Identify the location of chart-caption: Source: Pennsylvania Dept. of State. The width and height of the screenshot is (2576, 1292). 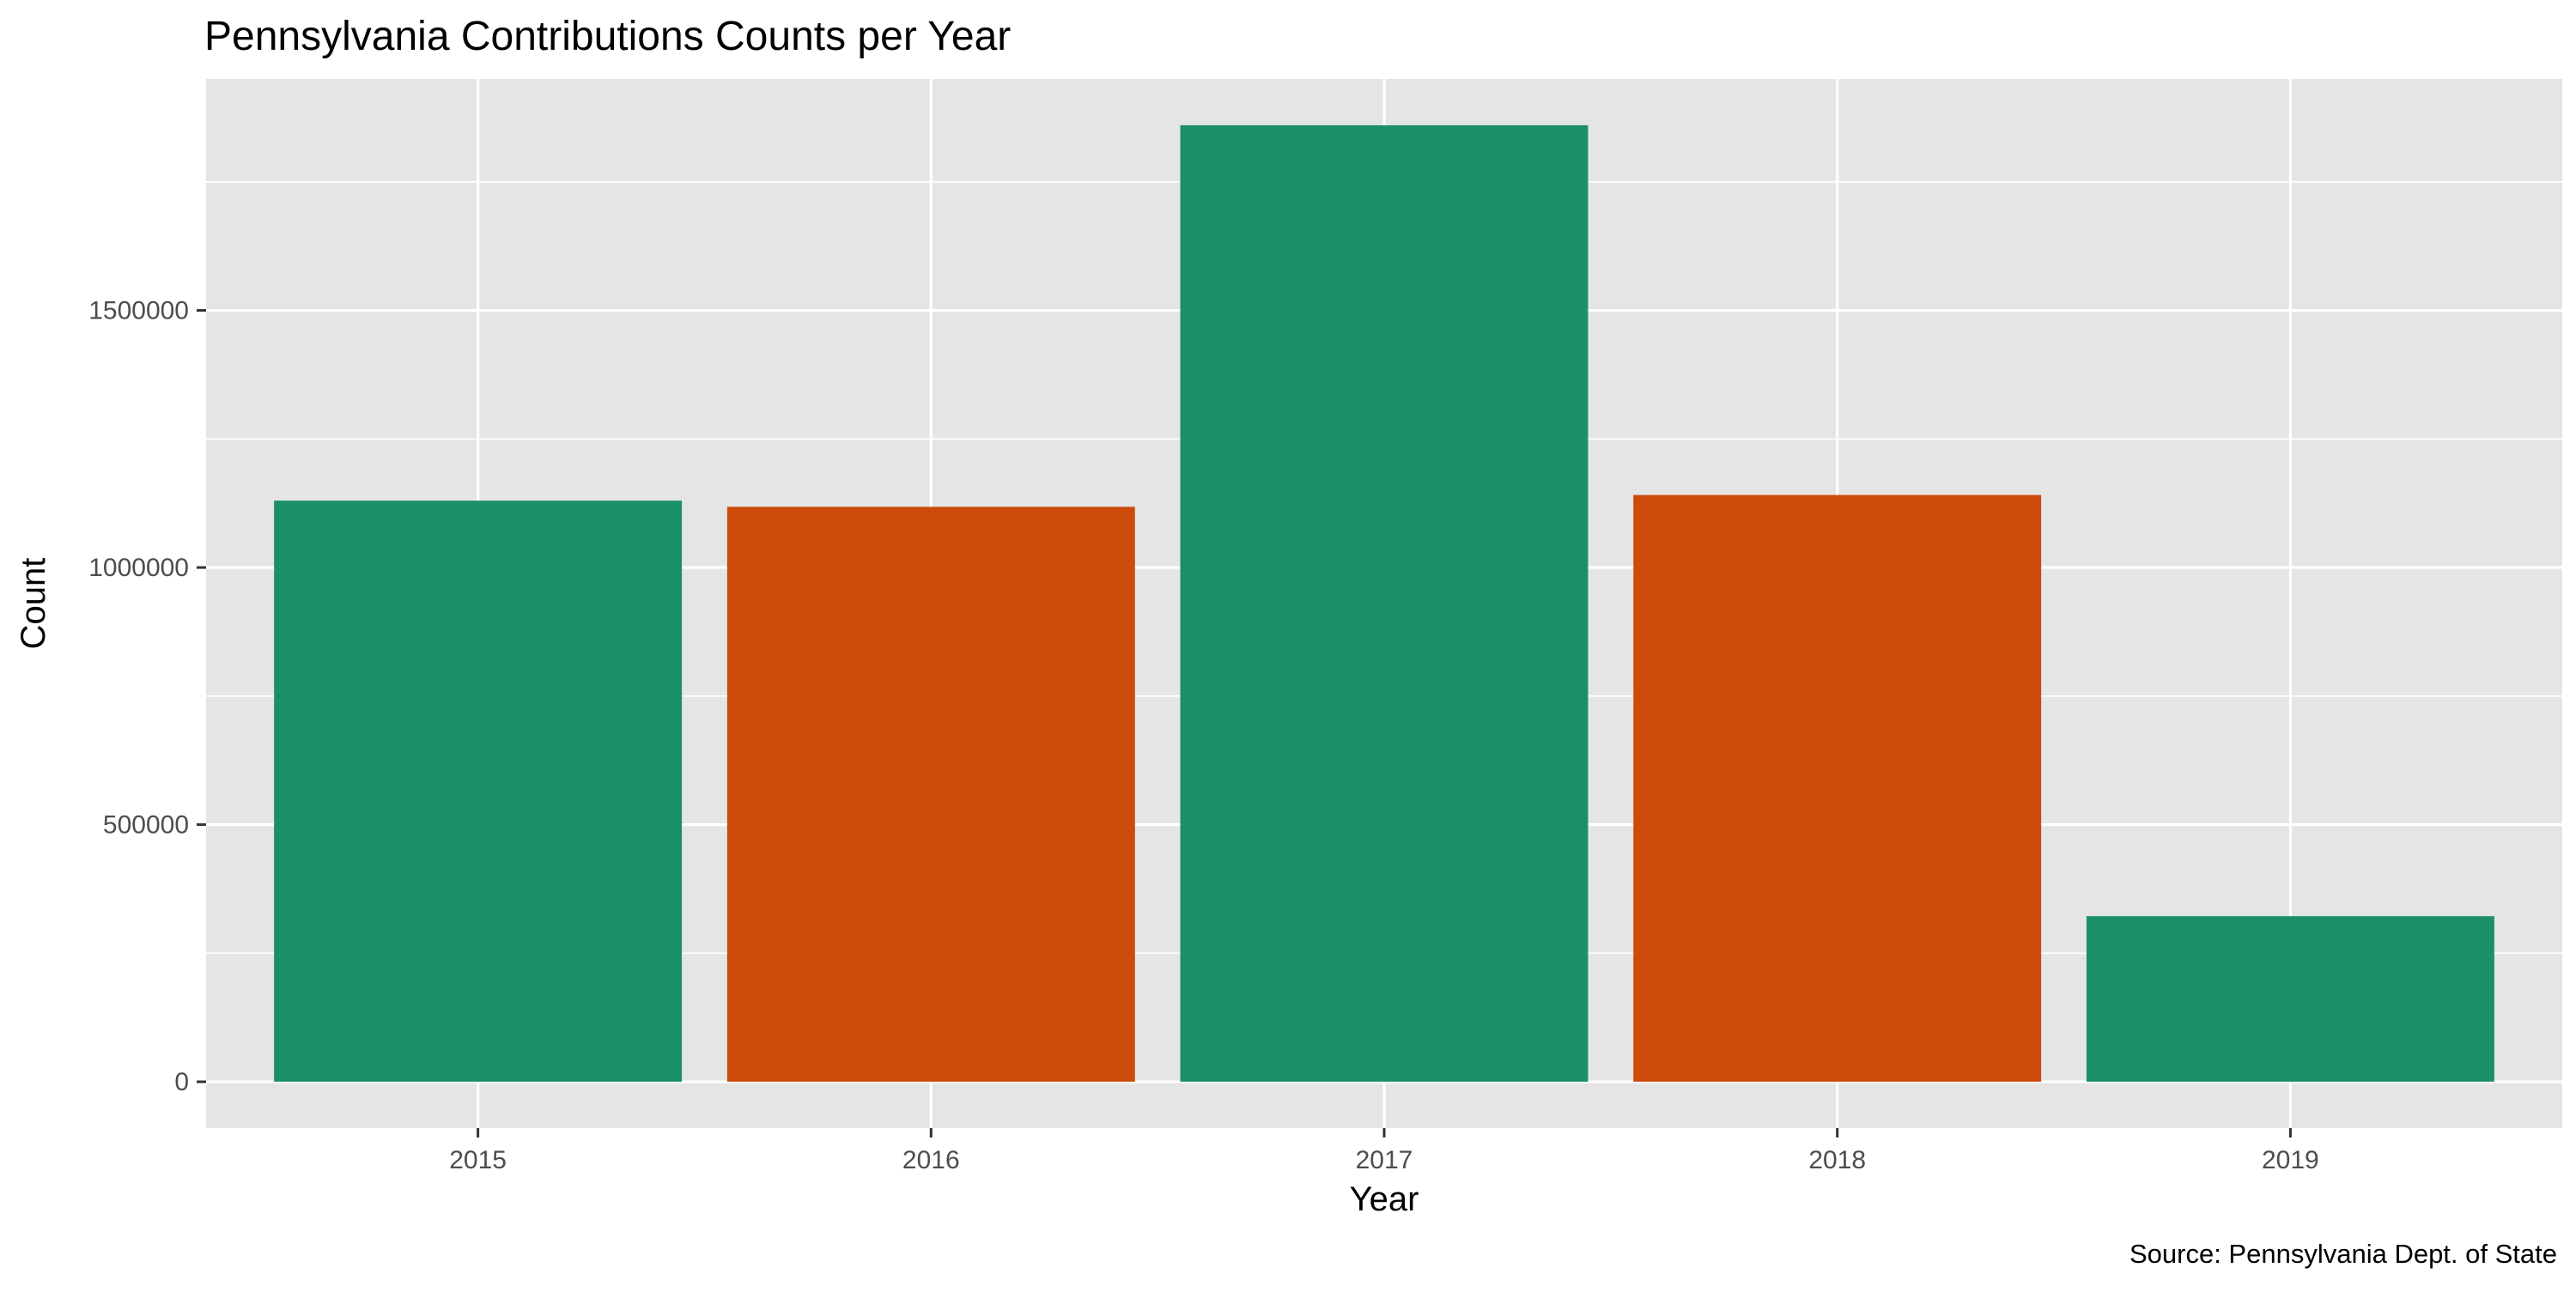
(2343, 1254).